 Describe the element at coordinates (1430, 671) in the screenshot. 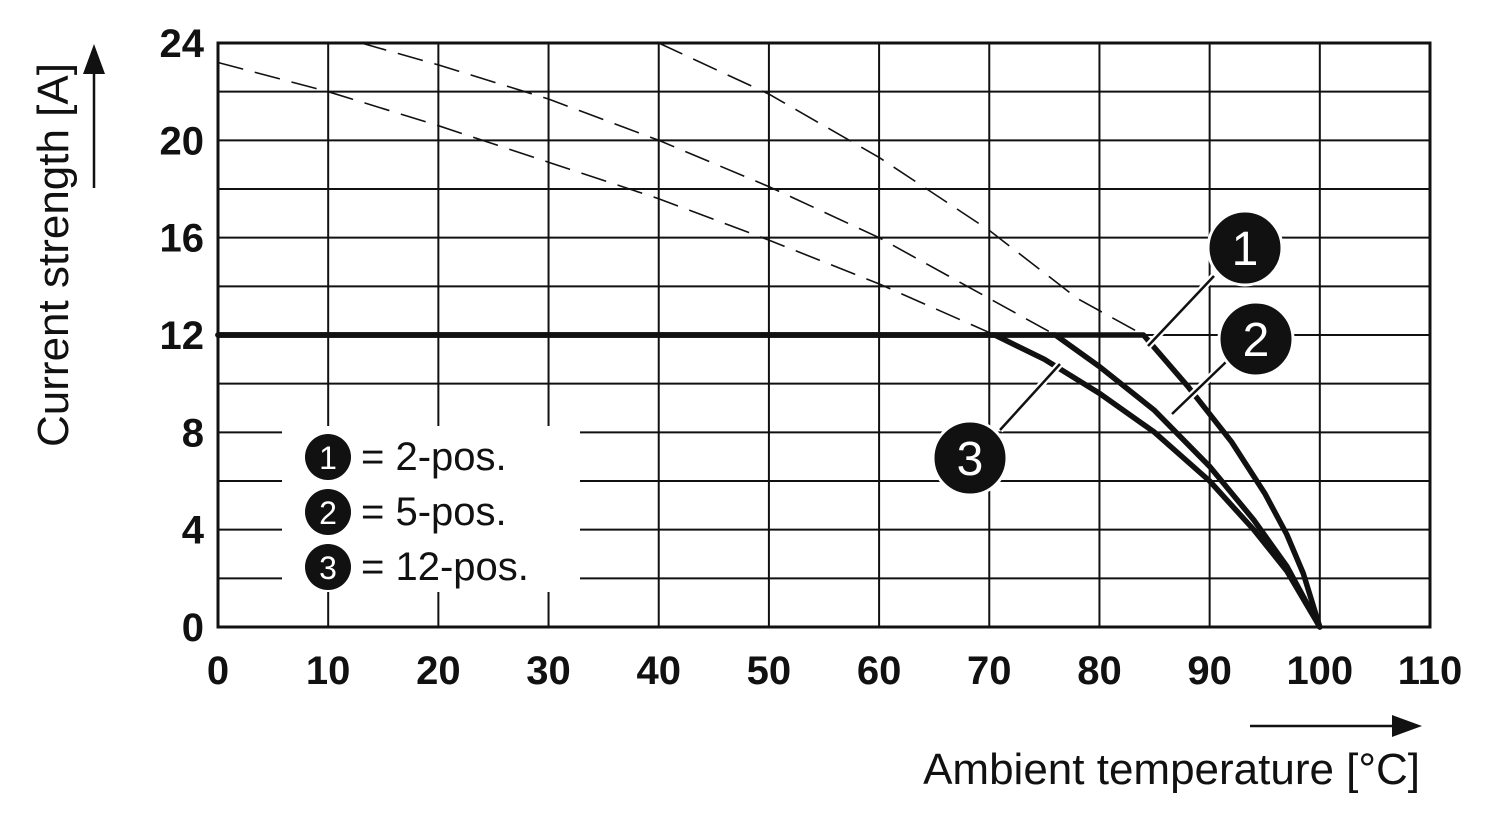

I see `x-tick-label: 110` at that location.